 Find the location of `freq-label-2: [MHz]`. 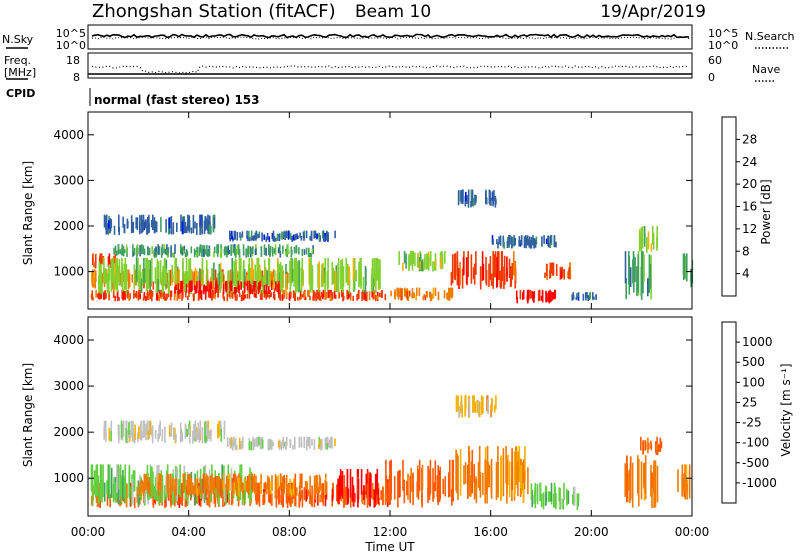

freq-label-2: [MHz] is located at coordinates (20, 72).